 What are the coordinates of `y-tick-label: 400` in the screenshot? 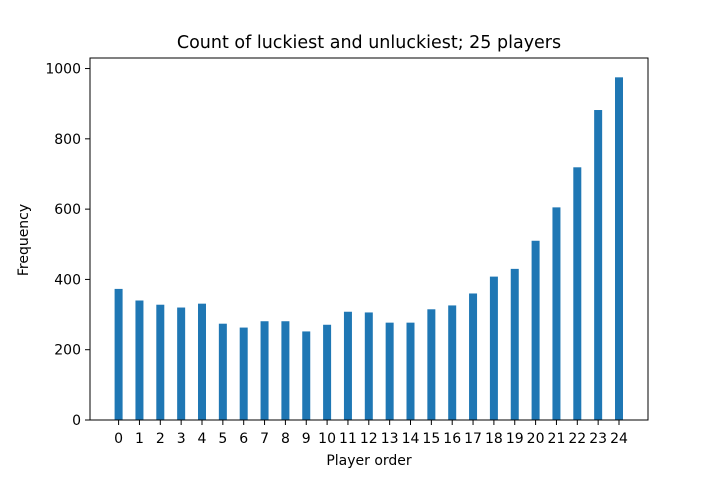 It's located at (67, 280).